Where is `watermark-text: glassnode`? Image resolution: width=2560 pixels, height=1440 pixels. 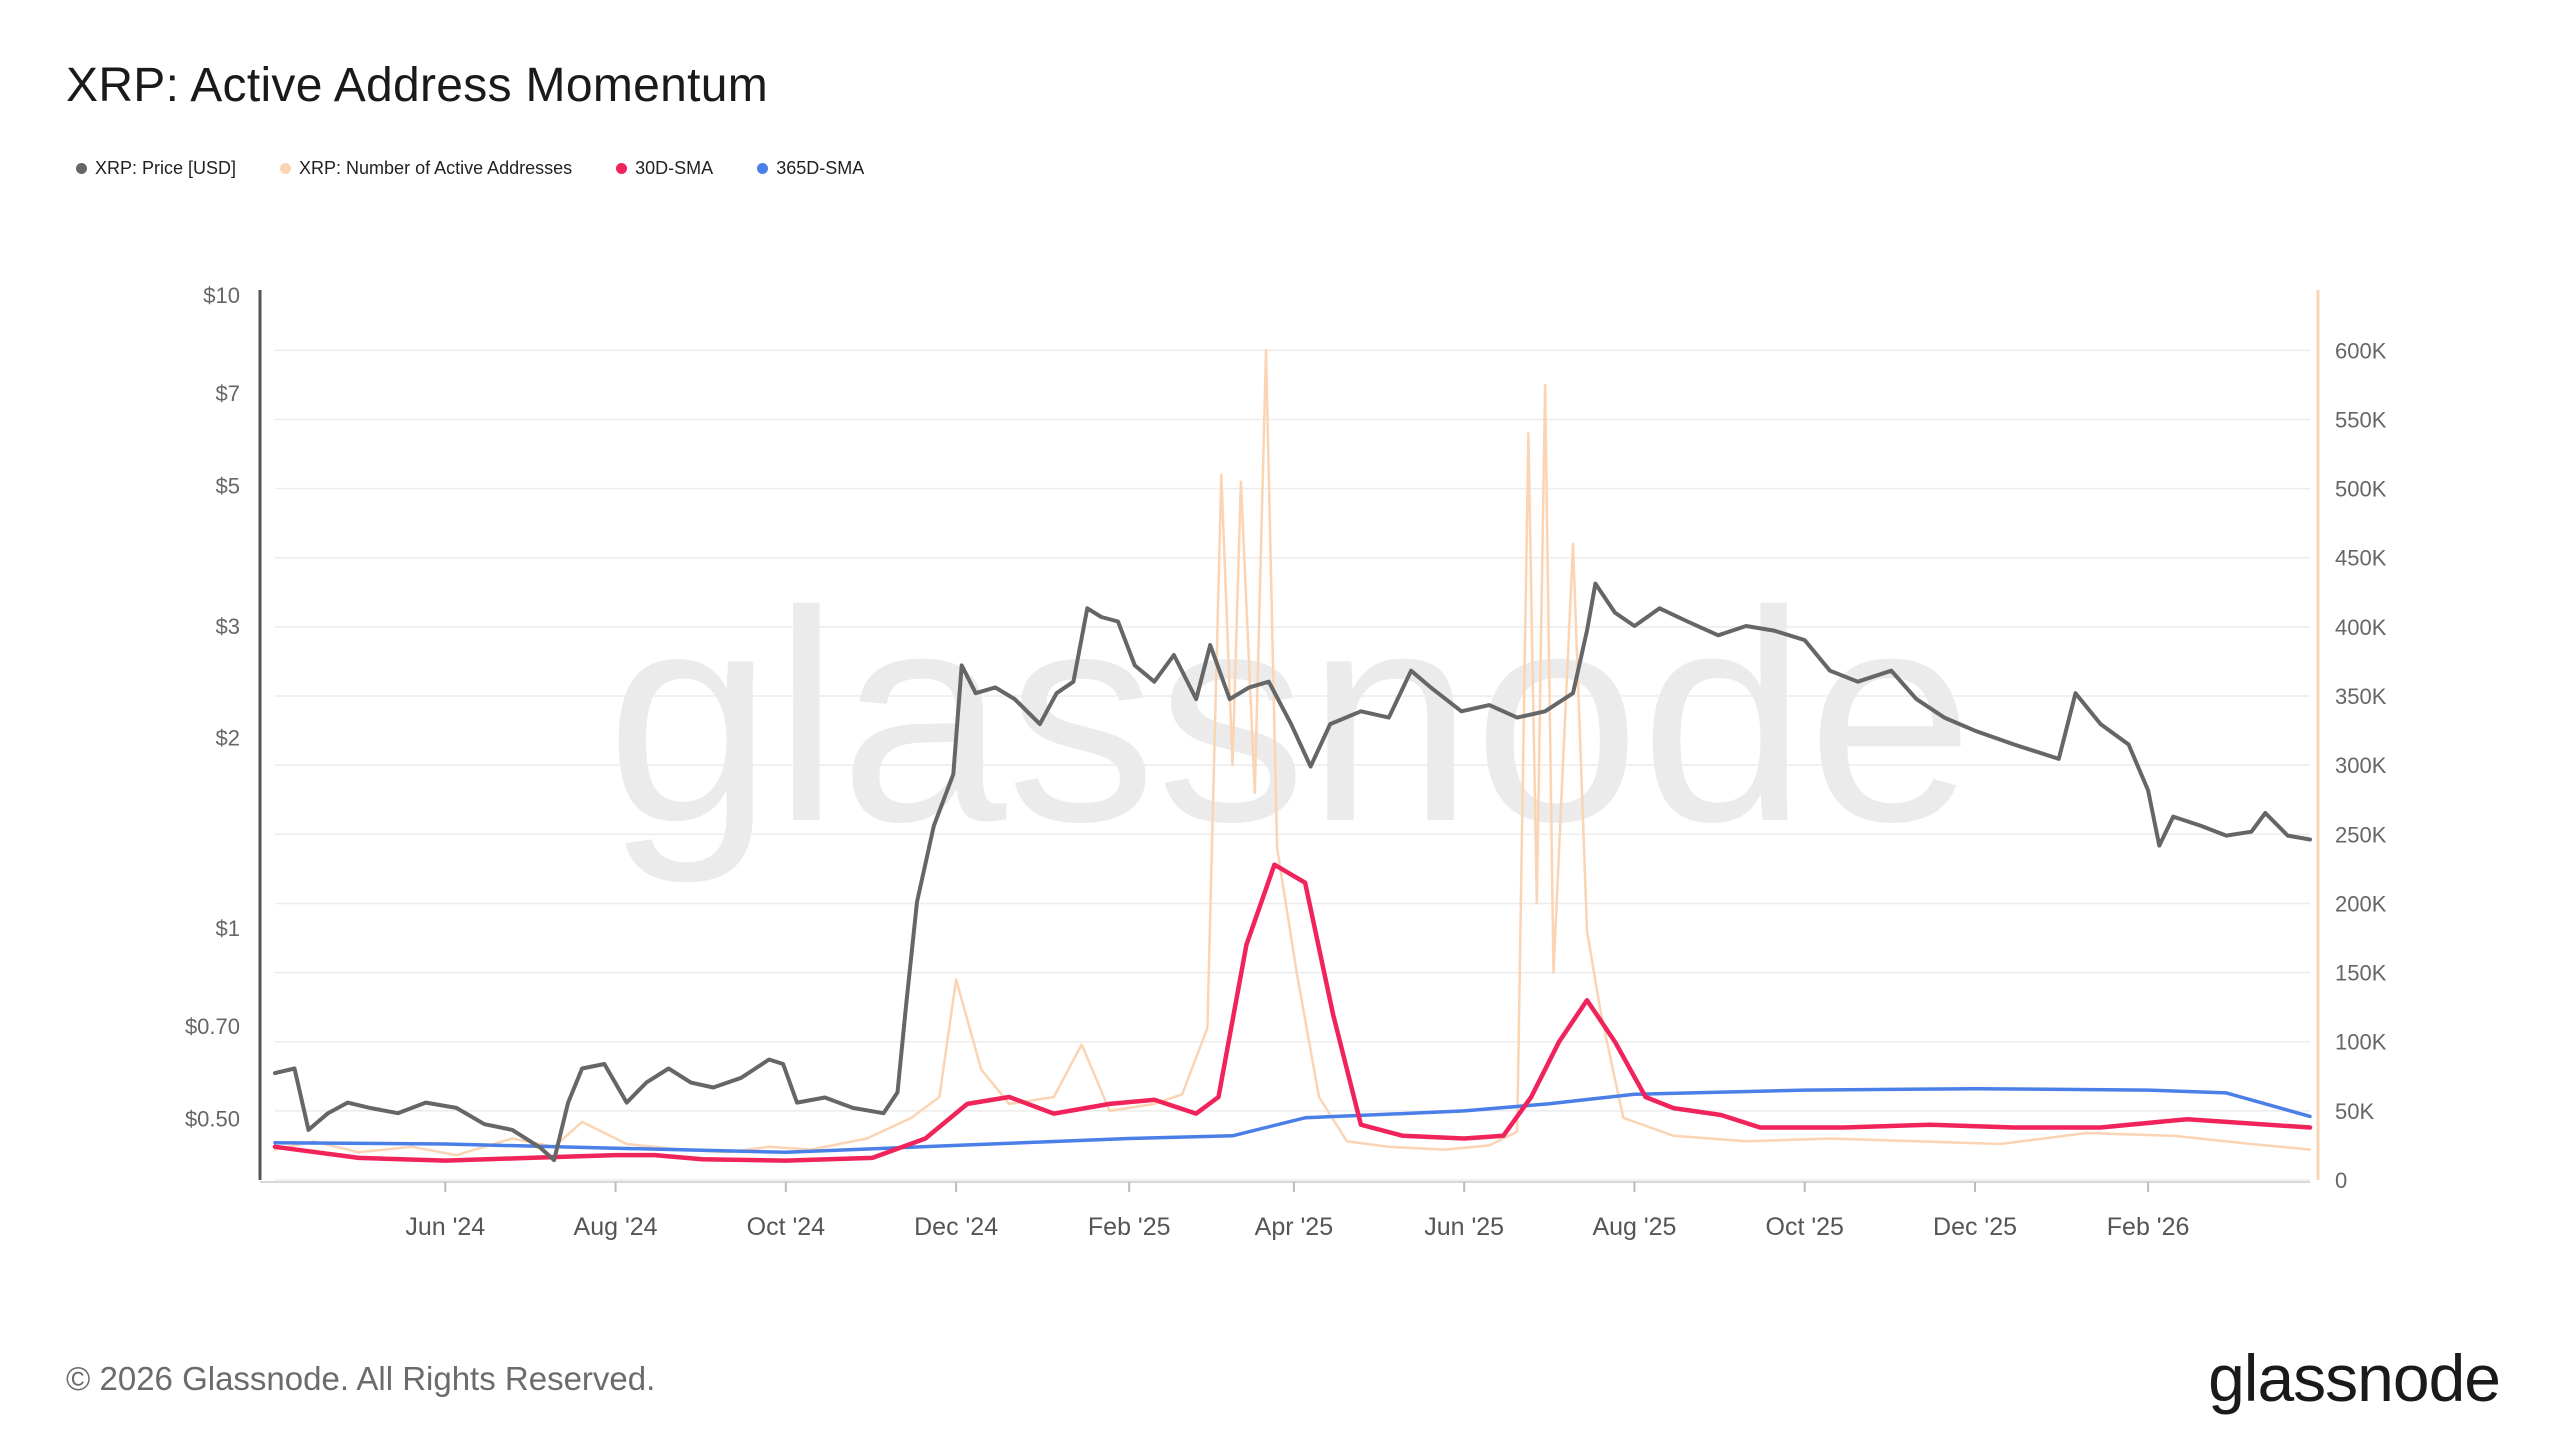
watermark-text: glassnode is located at coordinates (1290, 717).